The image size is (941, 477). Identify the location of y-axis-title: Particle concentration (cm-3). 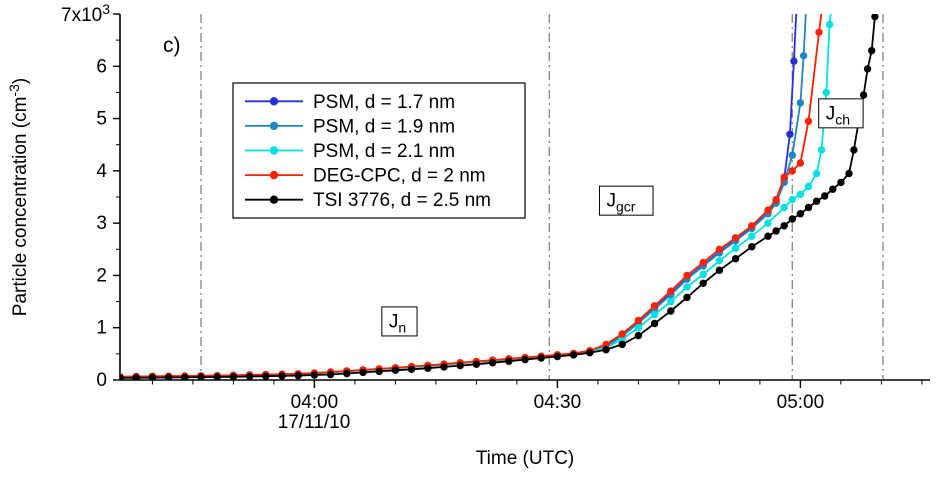
(18, 197).